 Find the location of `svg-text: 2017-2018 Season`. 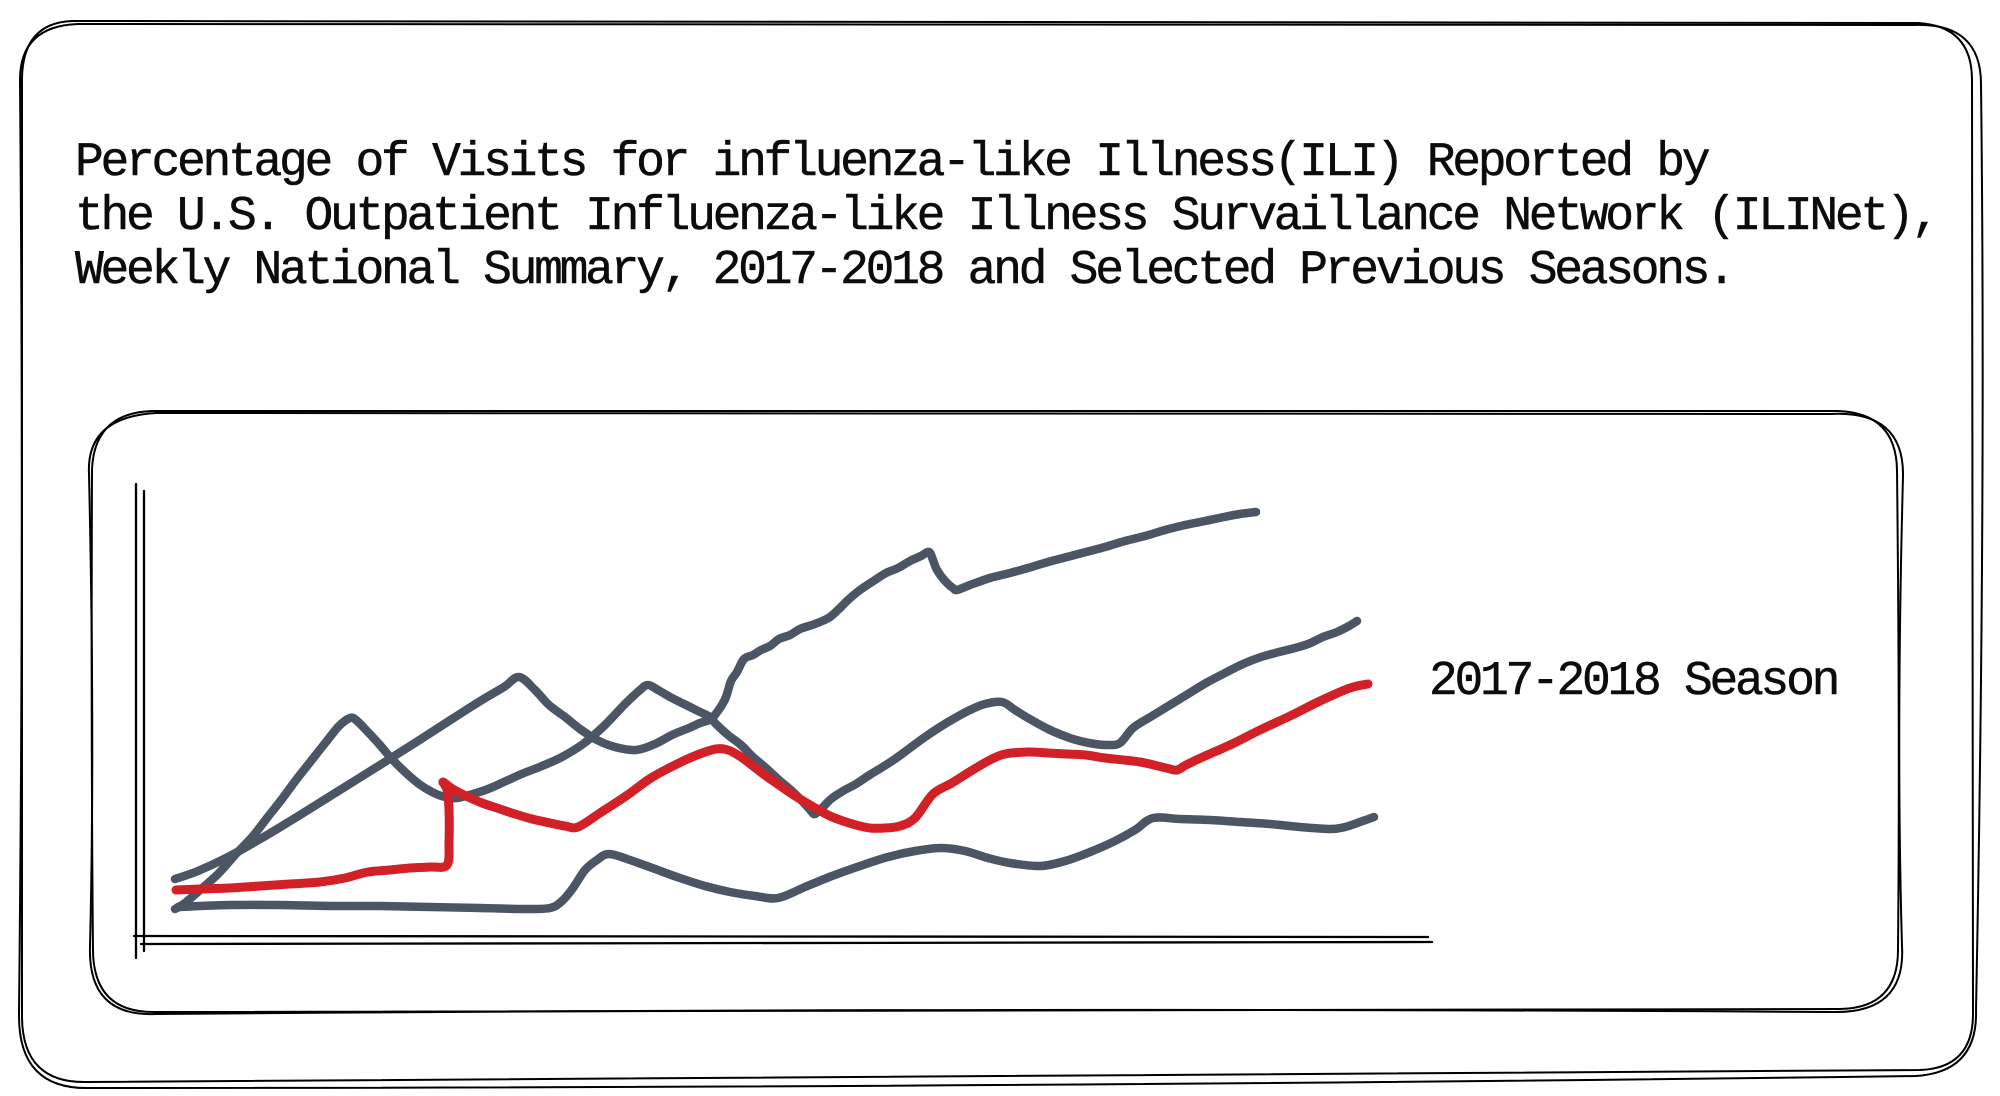

svg-text: 2017-2018 Season is located at coordinates (1633, 682).